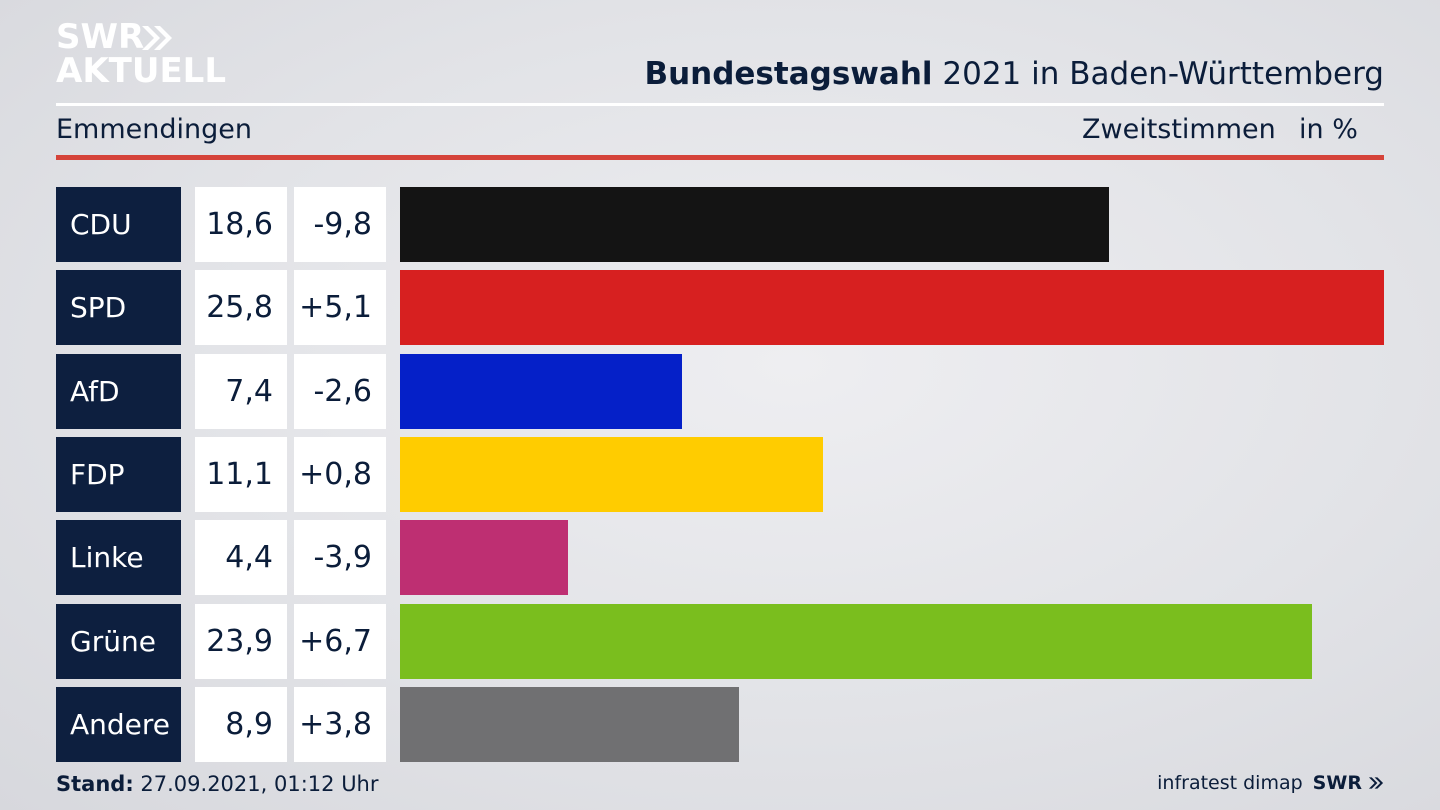 This screenshot has width=1440, height=810. I want to click on party-row: SPD 25,8 +5,1, so click(720, 307).